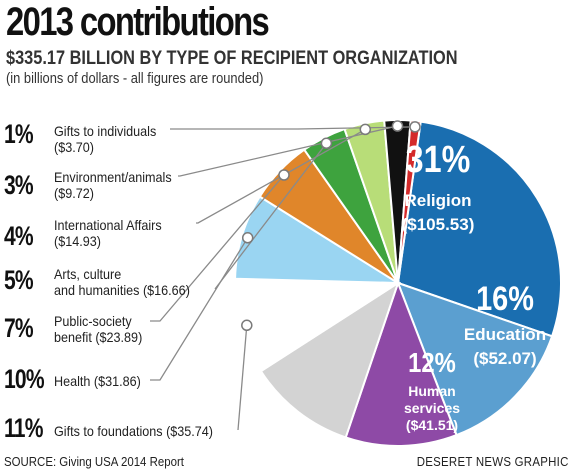  I want to click on leader-gifts-to-foundations, so click(242, 378).